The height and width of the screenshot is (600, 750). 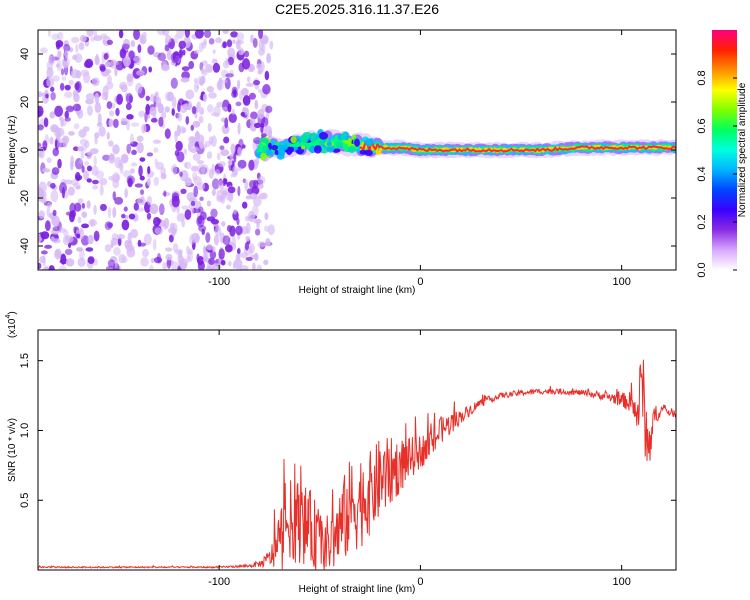 What do you see at coordinates (702, 269) in the screenshot?
I see `colorbar-tick-label: 0.0` at bounding box center [702, 269].